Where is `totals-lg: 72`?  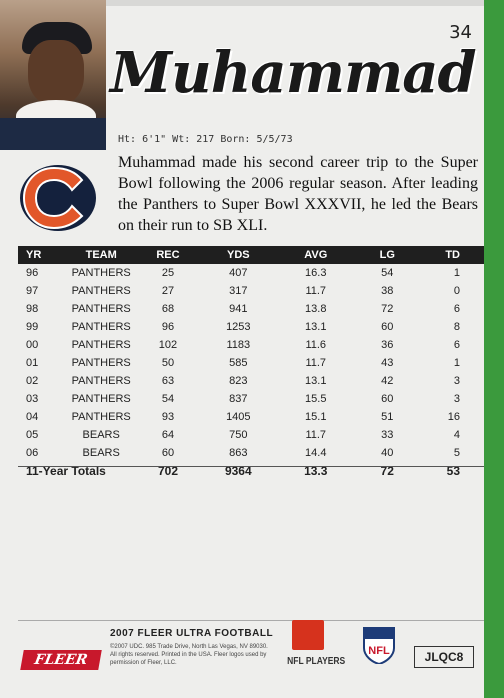 totals-lg: 72 is located at coordinates (387, 471).